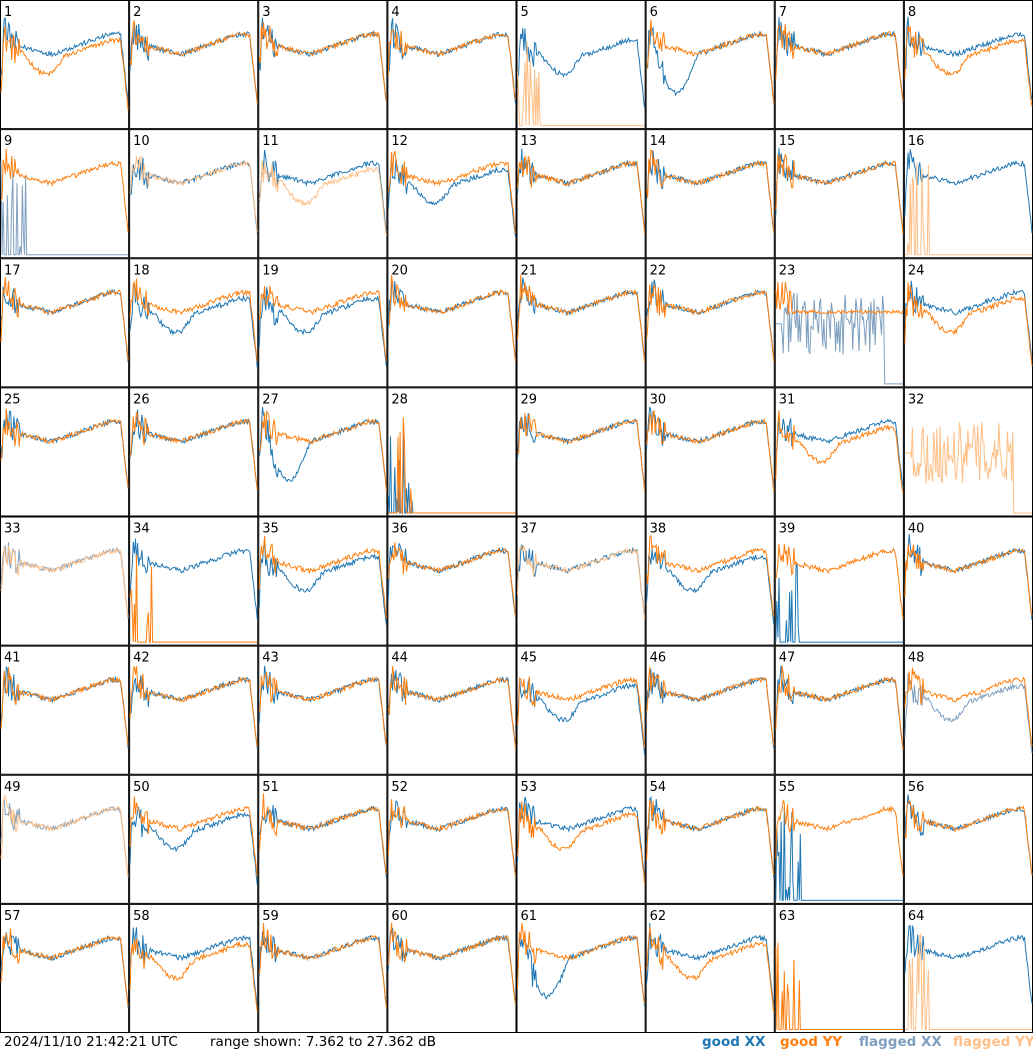  What do you see at coordinates (529, 141) in the screenshot?
I see `panel-label-13: 13` at bounding box center [529, 141].